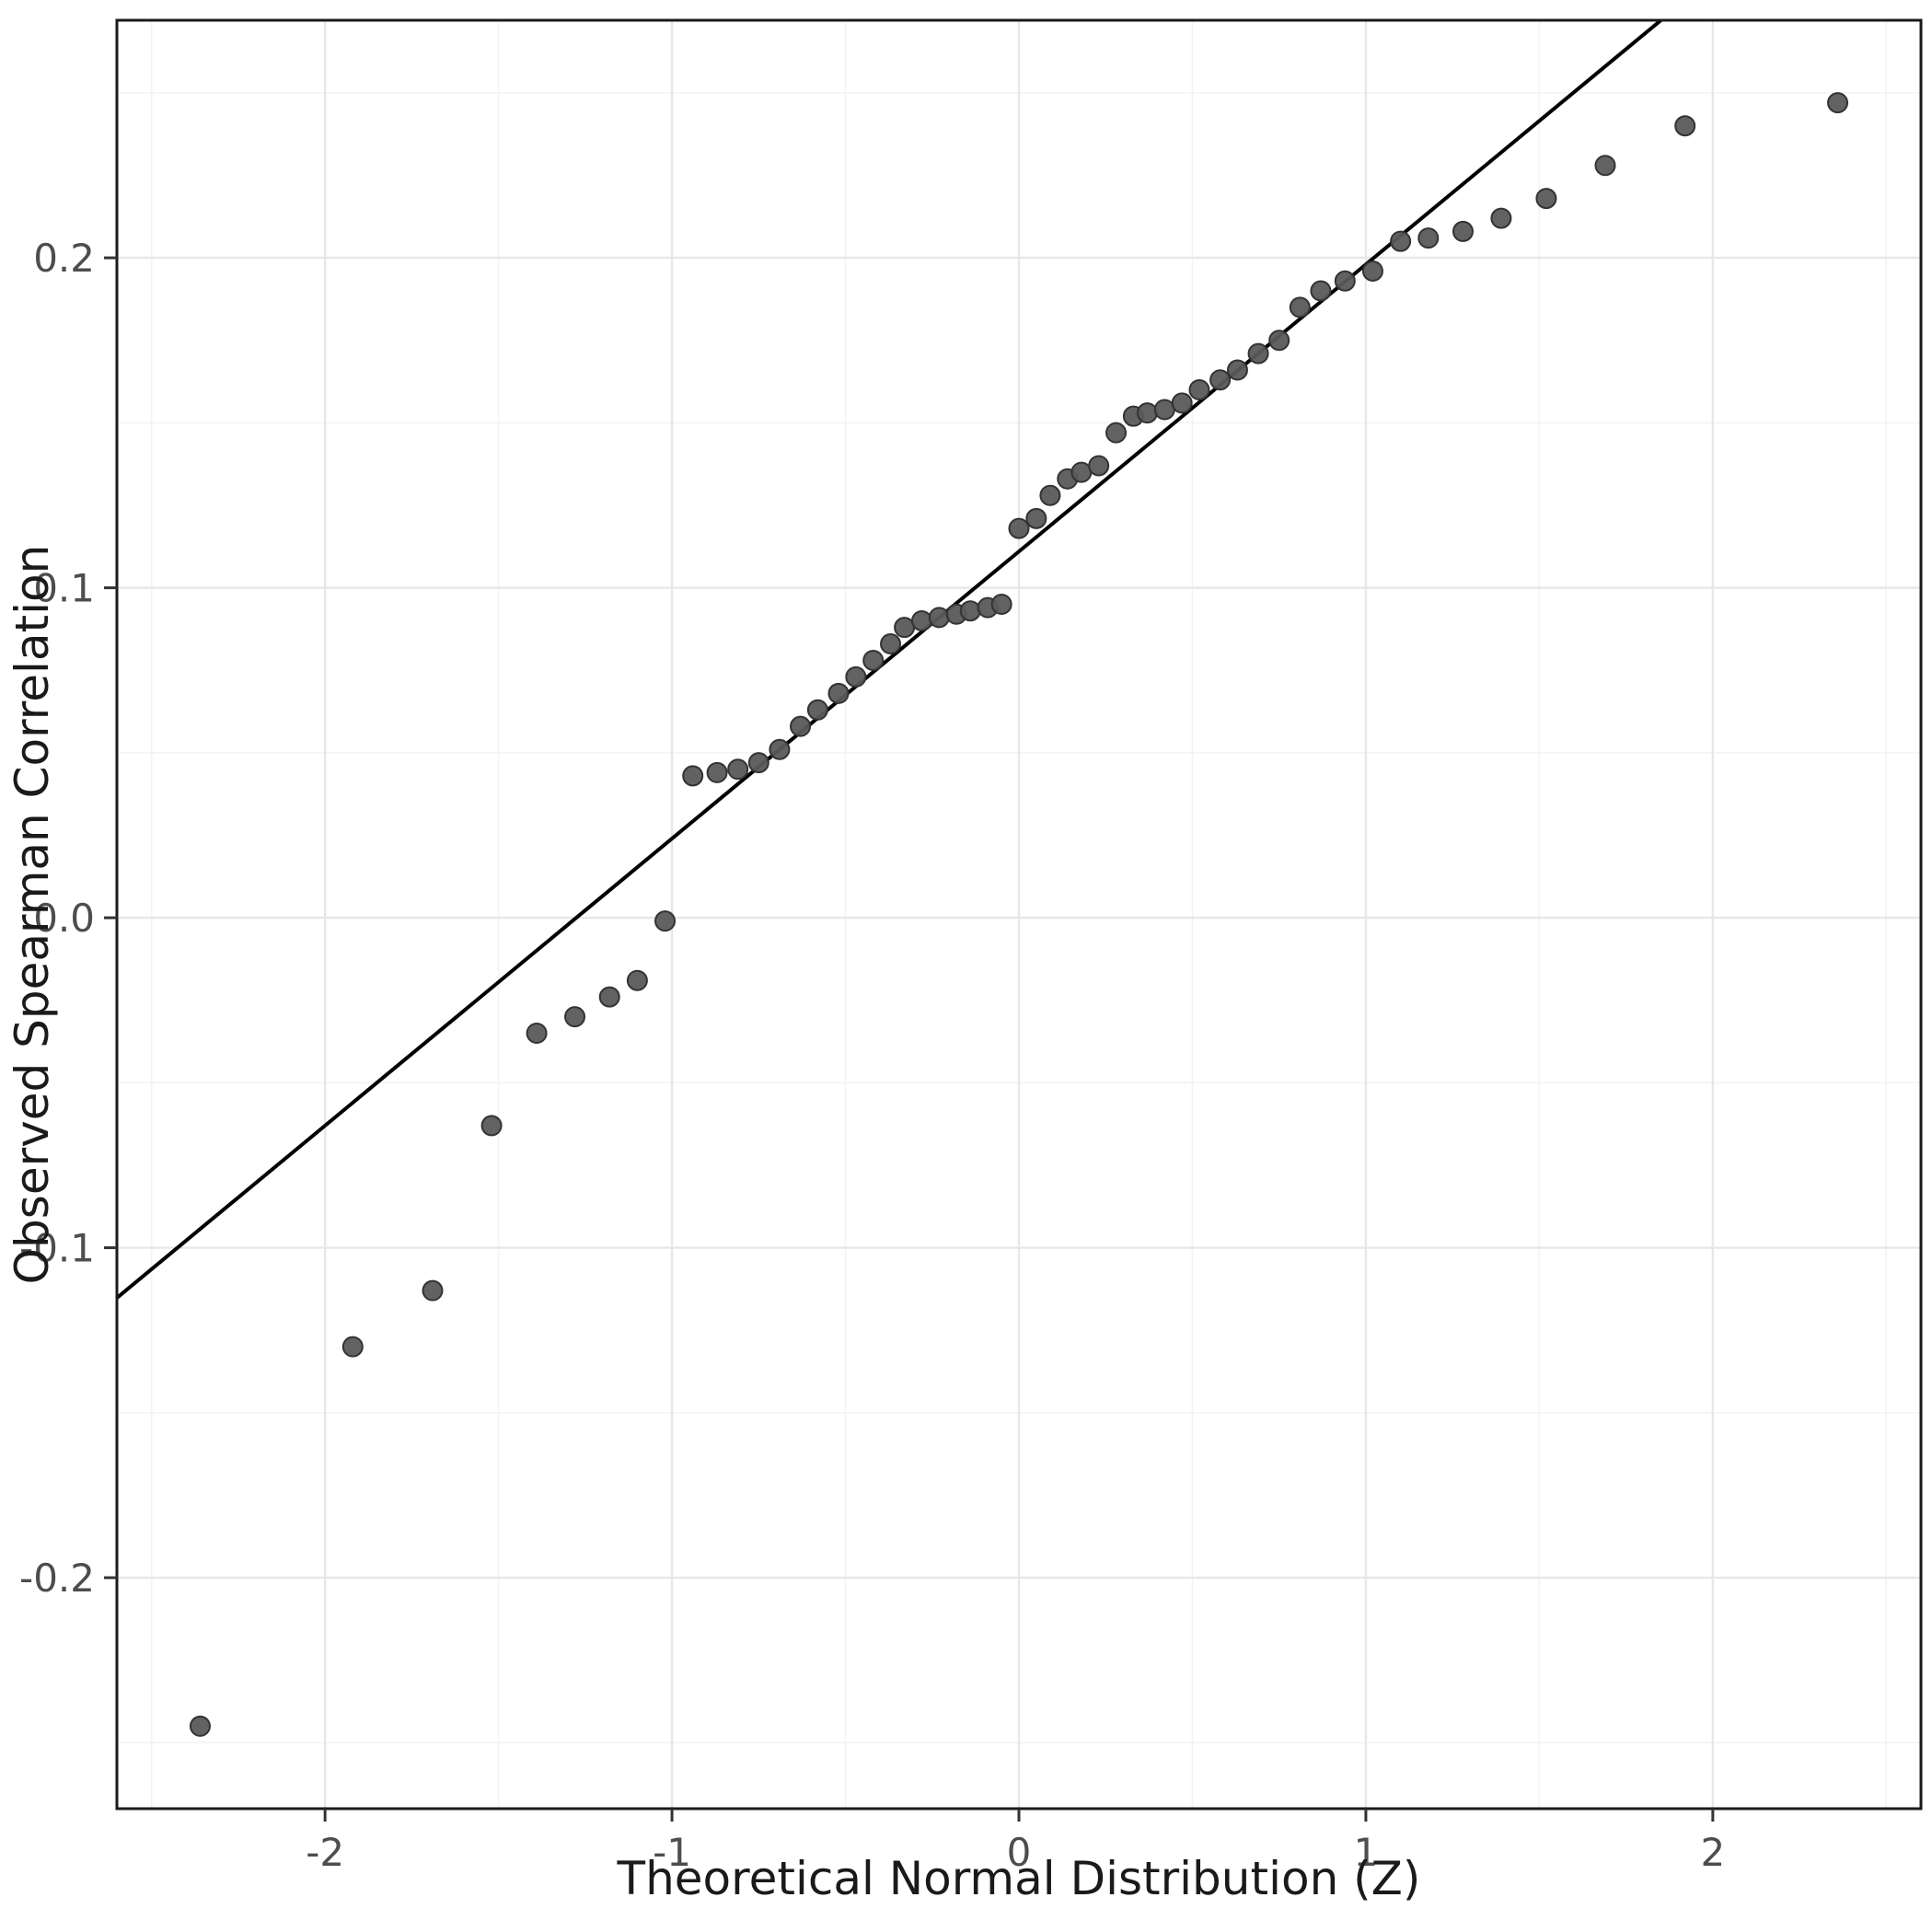  I want to click on x-axis-tick-label: 1, so click(1366, 1853).